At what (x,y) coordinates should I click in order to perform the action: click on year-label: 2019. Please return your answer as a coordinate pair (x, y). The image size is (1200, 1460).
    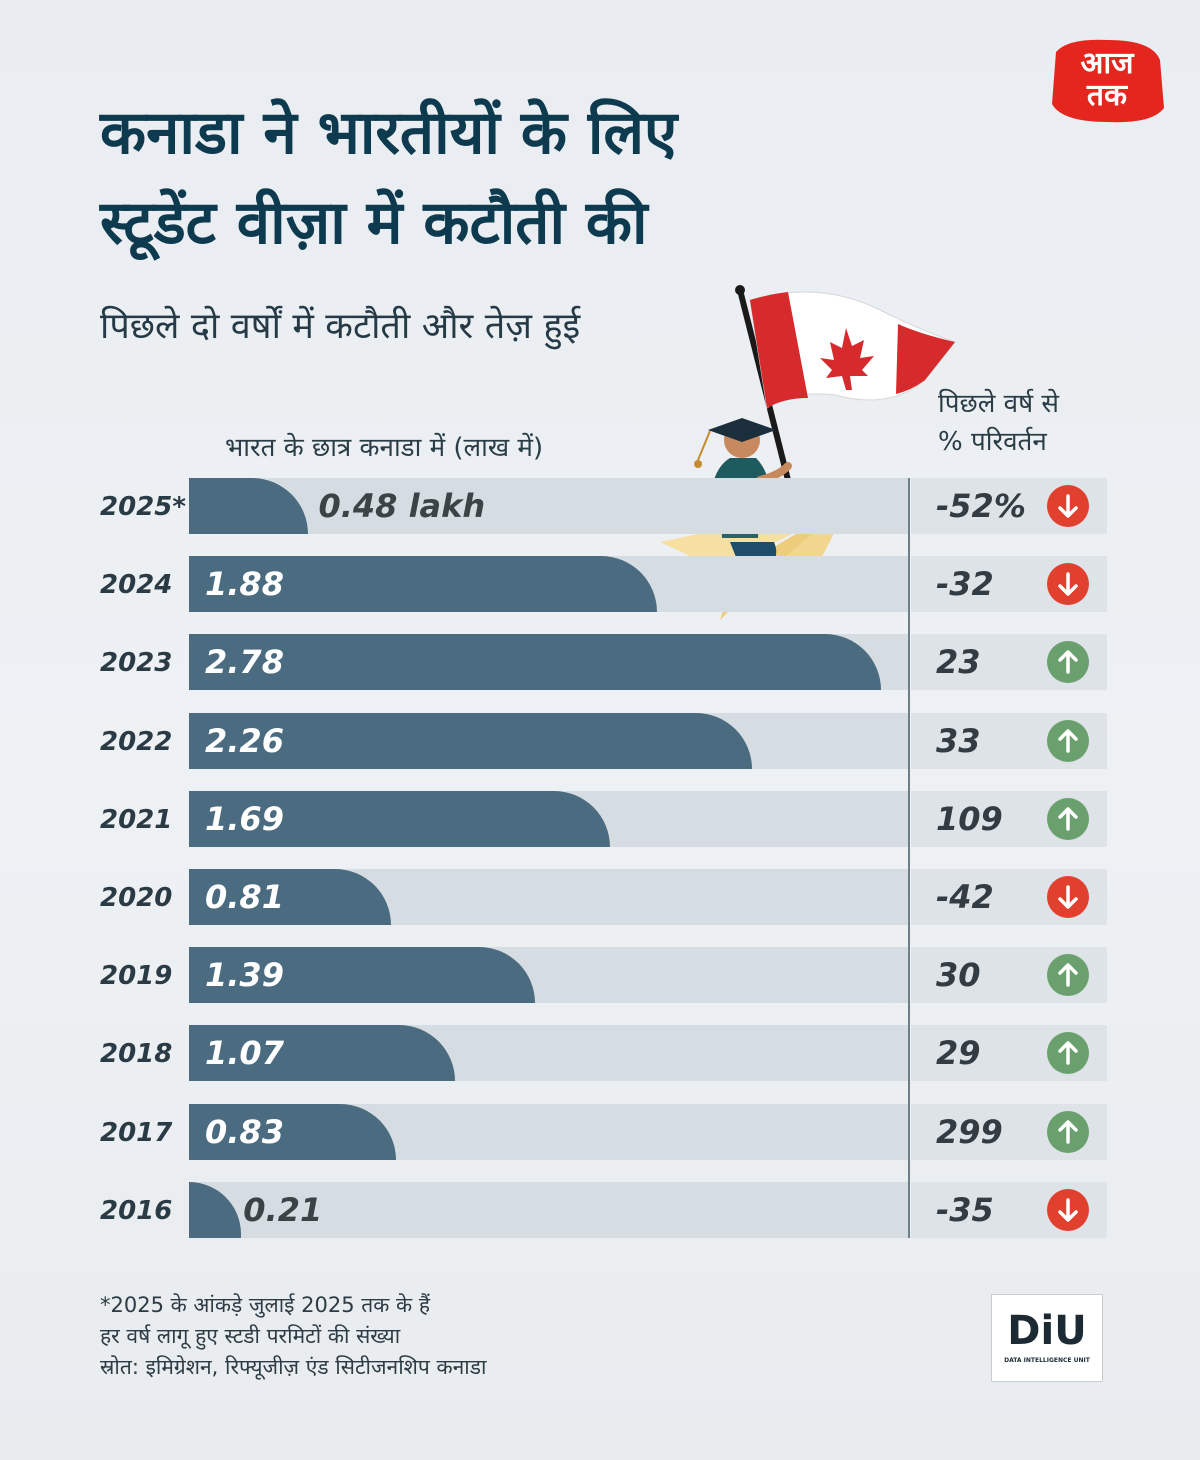
    Looking at the image, I should click on (136, 976).